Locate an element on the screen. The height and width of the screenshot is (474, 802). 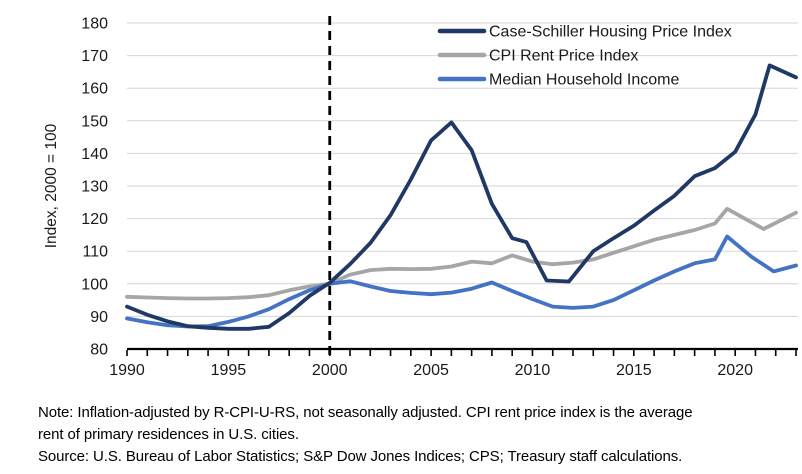
x-tick-label: 2005 is located at coordinates (431, 370).